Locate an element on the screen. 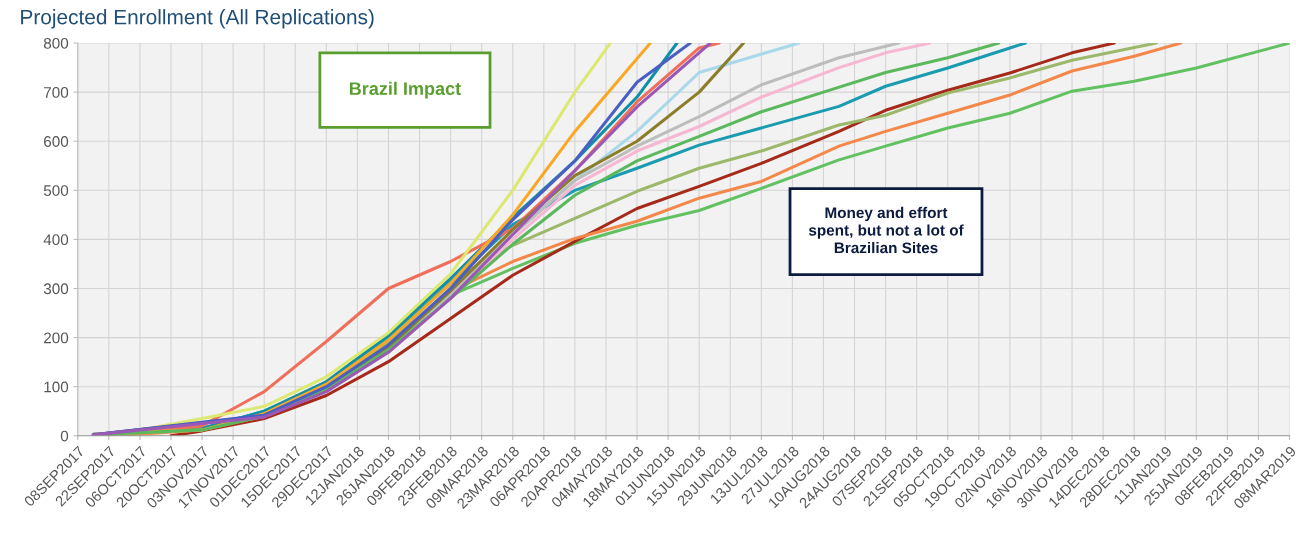  annotation: Brazil Impact is located at coordinates (405, 90).